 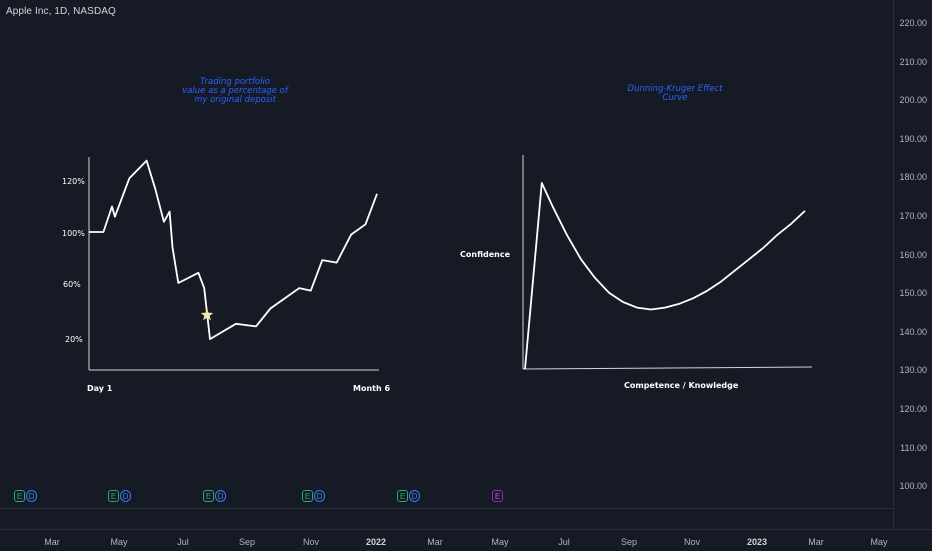 I want to click on price-label: 180.00, so click(x=913, y=177).